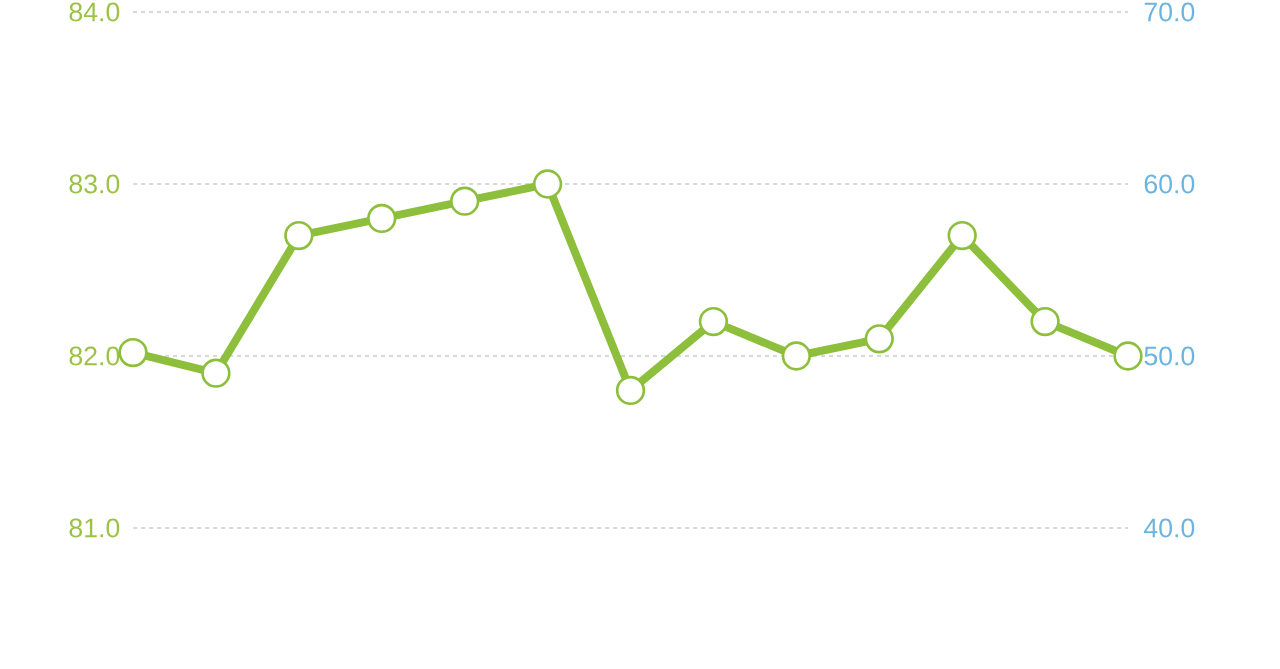  Describe the element at coordinates (1169, 356) in the screenshot. I see `y2-tick-label: 50.0` at that location.